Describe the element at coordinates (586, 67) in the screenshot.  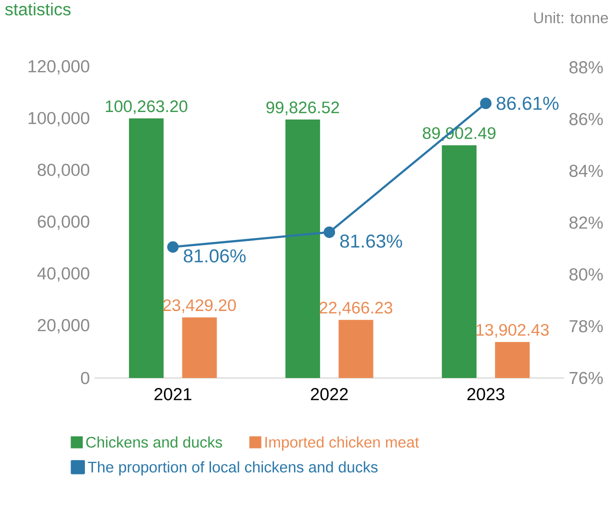
I see `y2-tick-label: 88%` at that location.